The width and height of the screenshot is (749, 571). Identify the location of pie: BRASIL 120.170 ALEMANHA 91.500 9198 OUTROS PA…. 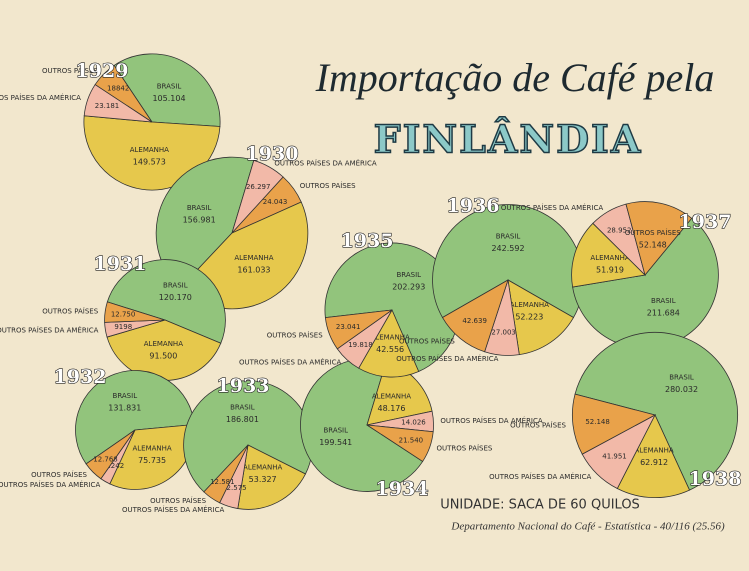
(113, 316).